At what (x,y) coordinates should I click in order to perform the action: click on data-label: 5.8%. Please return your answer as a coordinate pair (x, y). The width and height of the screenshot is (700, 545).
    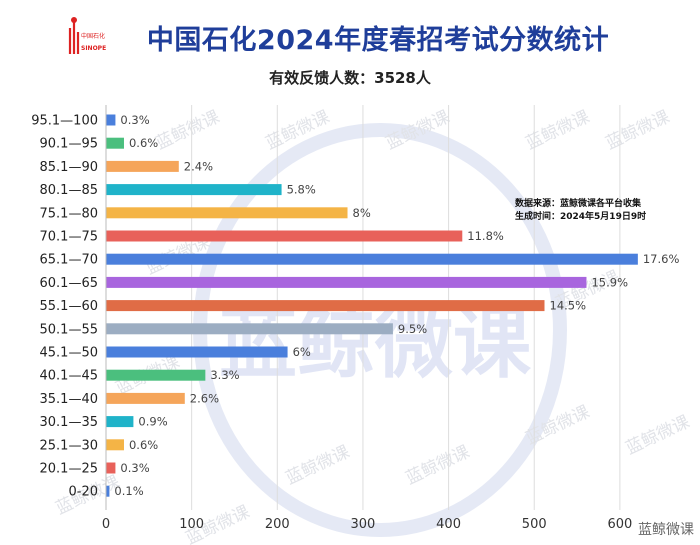
    Looking at the image, I should click on (301, 190).